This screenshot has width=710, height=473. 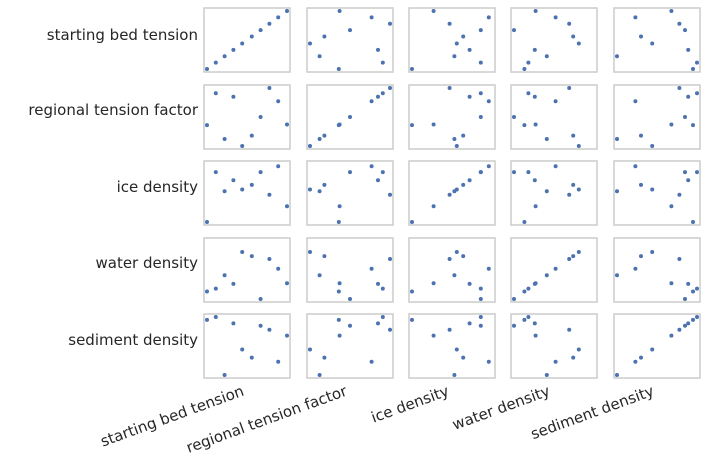 What do you see at coordinates (113, 110) in the screenshot?
I see `row-label-1: regional tension factor` at bounding box center [113, 110].